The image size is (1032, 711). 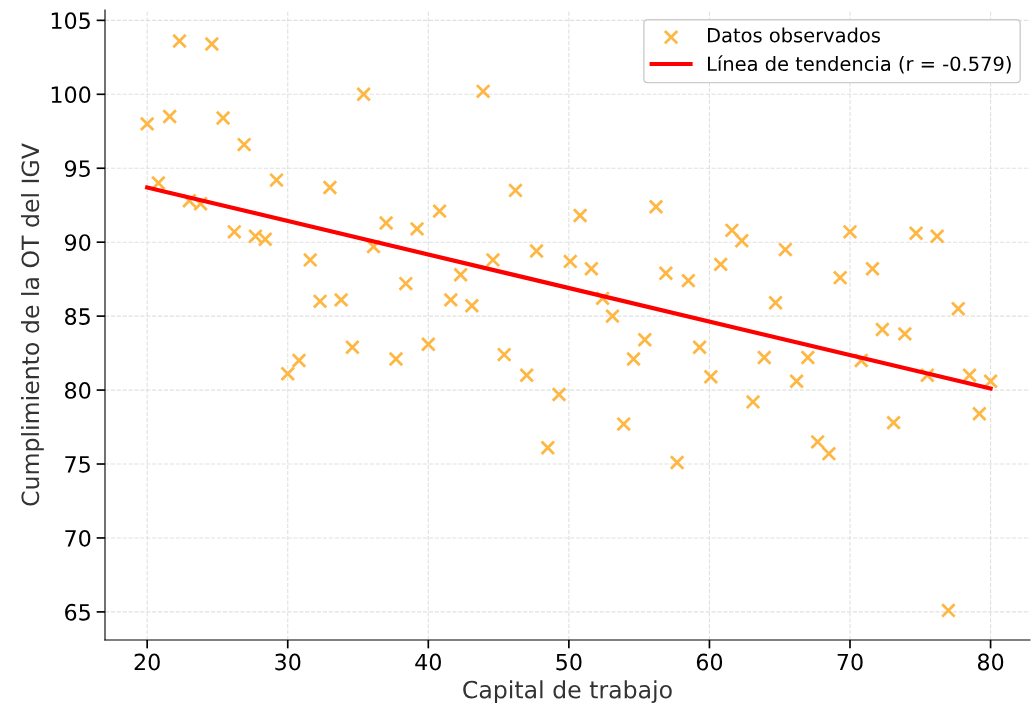 I want to click on x-tick-label: 50, so click(x=569, y=662).